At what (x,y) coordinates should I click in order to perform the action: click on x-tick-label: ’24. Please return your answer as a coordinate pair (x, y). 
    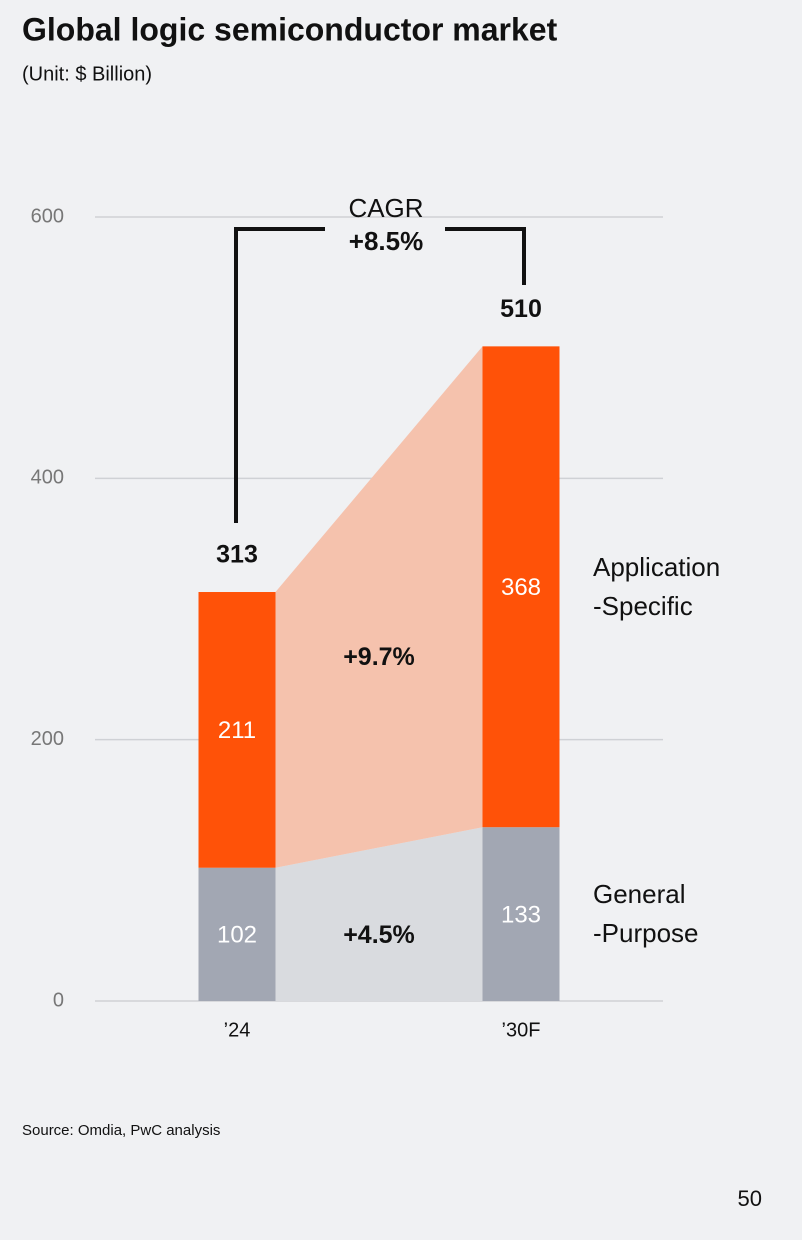
    Looking at the image, I should click on (237, 1030).